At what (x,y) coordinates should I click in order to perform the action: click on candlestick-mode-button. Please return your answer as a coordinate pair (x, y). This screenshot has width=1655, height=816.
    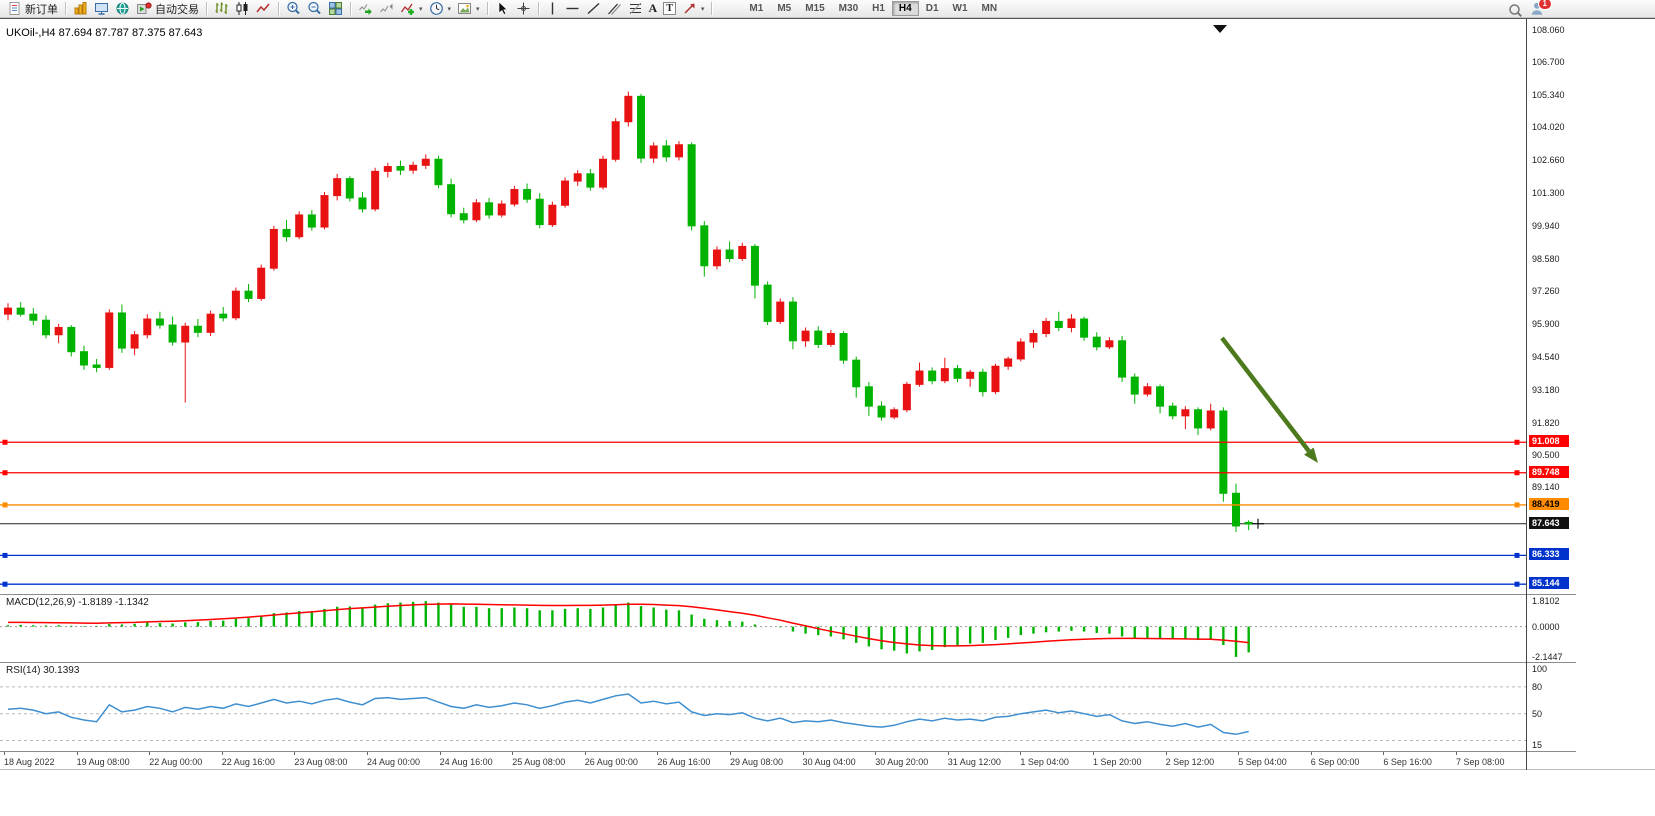
    Looking at the image, I should click on (242, 8).